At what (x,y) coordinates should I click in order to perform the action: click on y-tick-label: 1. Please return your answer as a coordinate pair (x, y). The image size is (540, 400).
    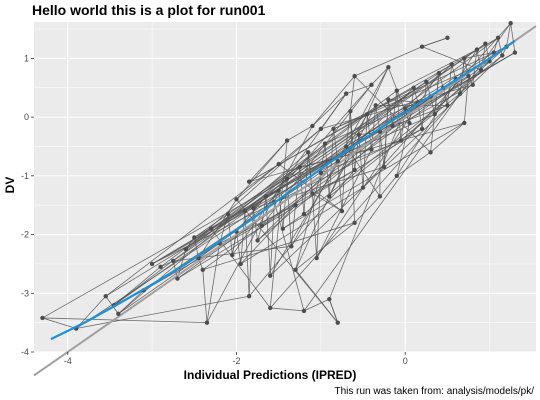
    Looking at the image, I should click on (26, 58).